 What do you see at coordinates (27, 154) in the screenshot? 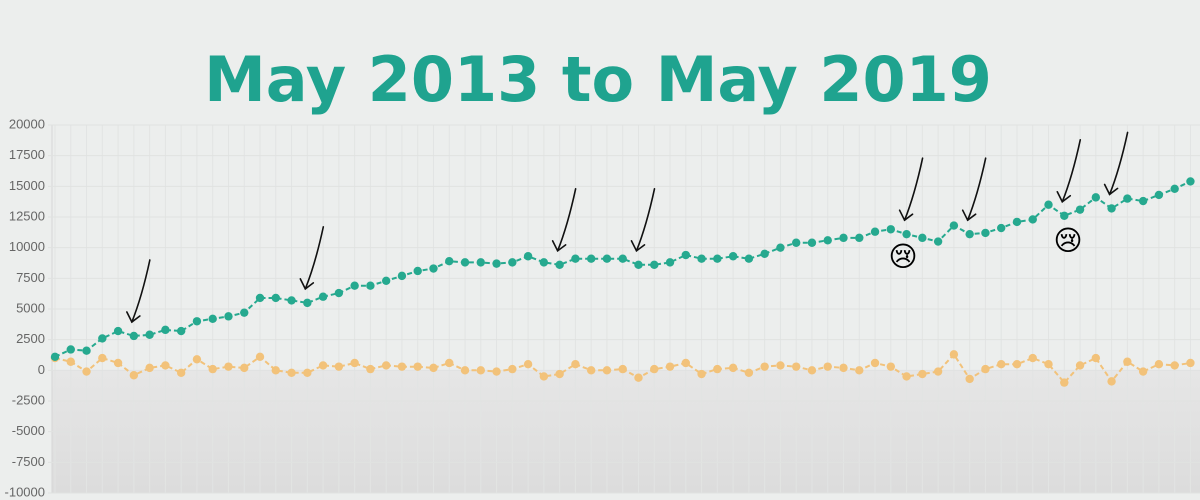
I see `y-tick-label: 17500` at bounding box center [27, 154].